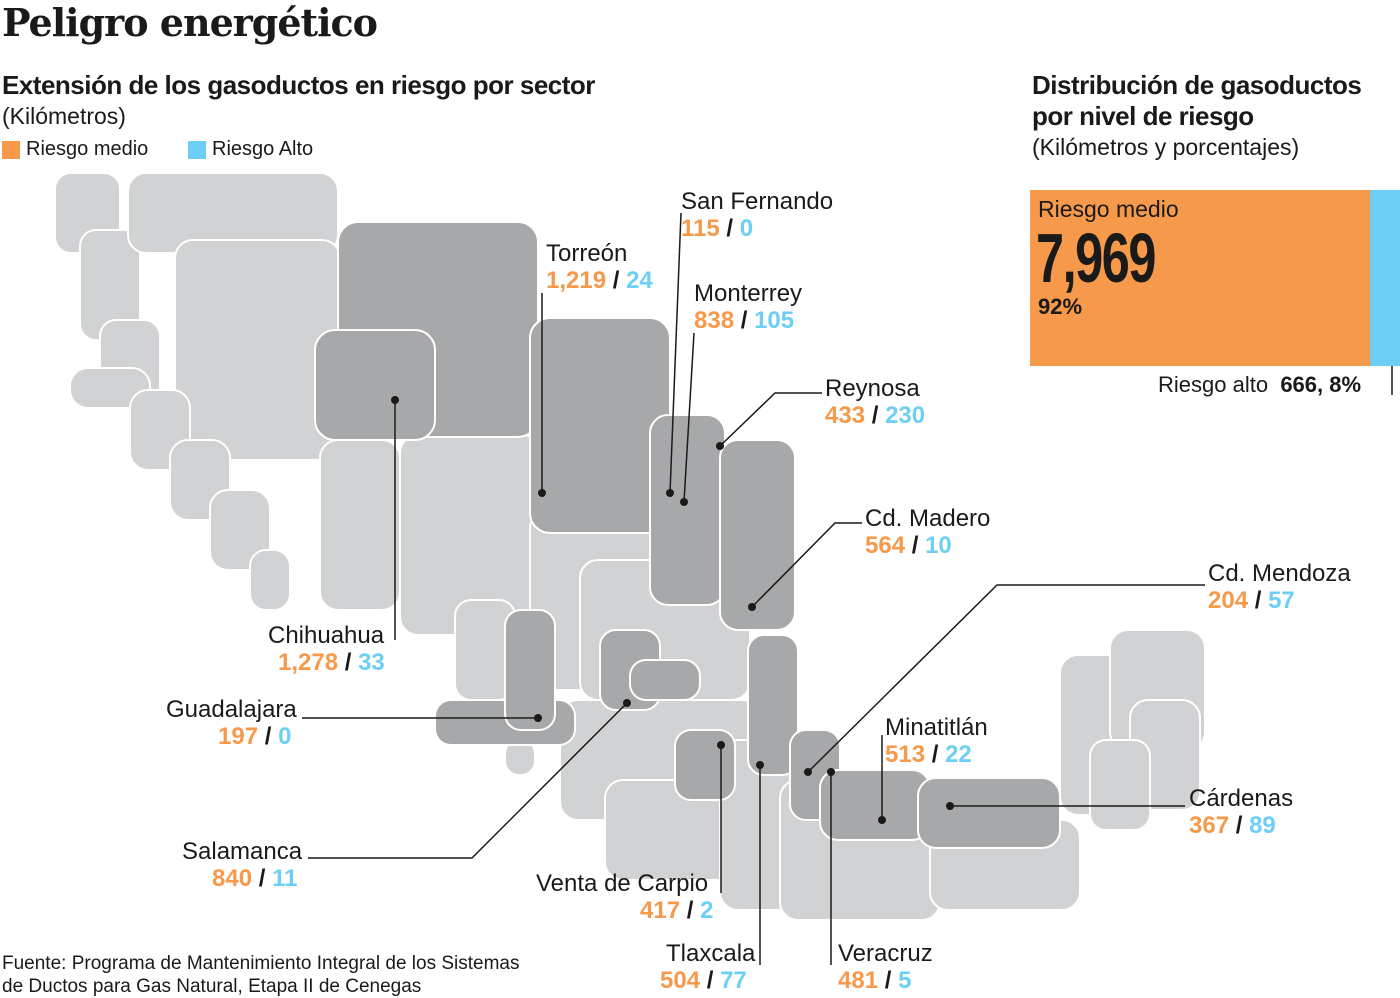 The image size is (1400, 998). What do you see at coordinates (1143, 116) in the screenshot?
I see `bar-subtitle-2: por nivel de riesgo` at bounding box center [1143, 116].